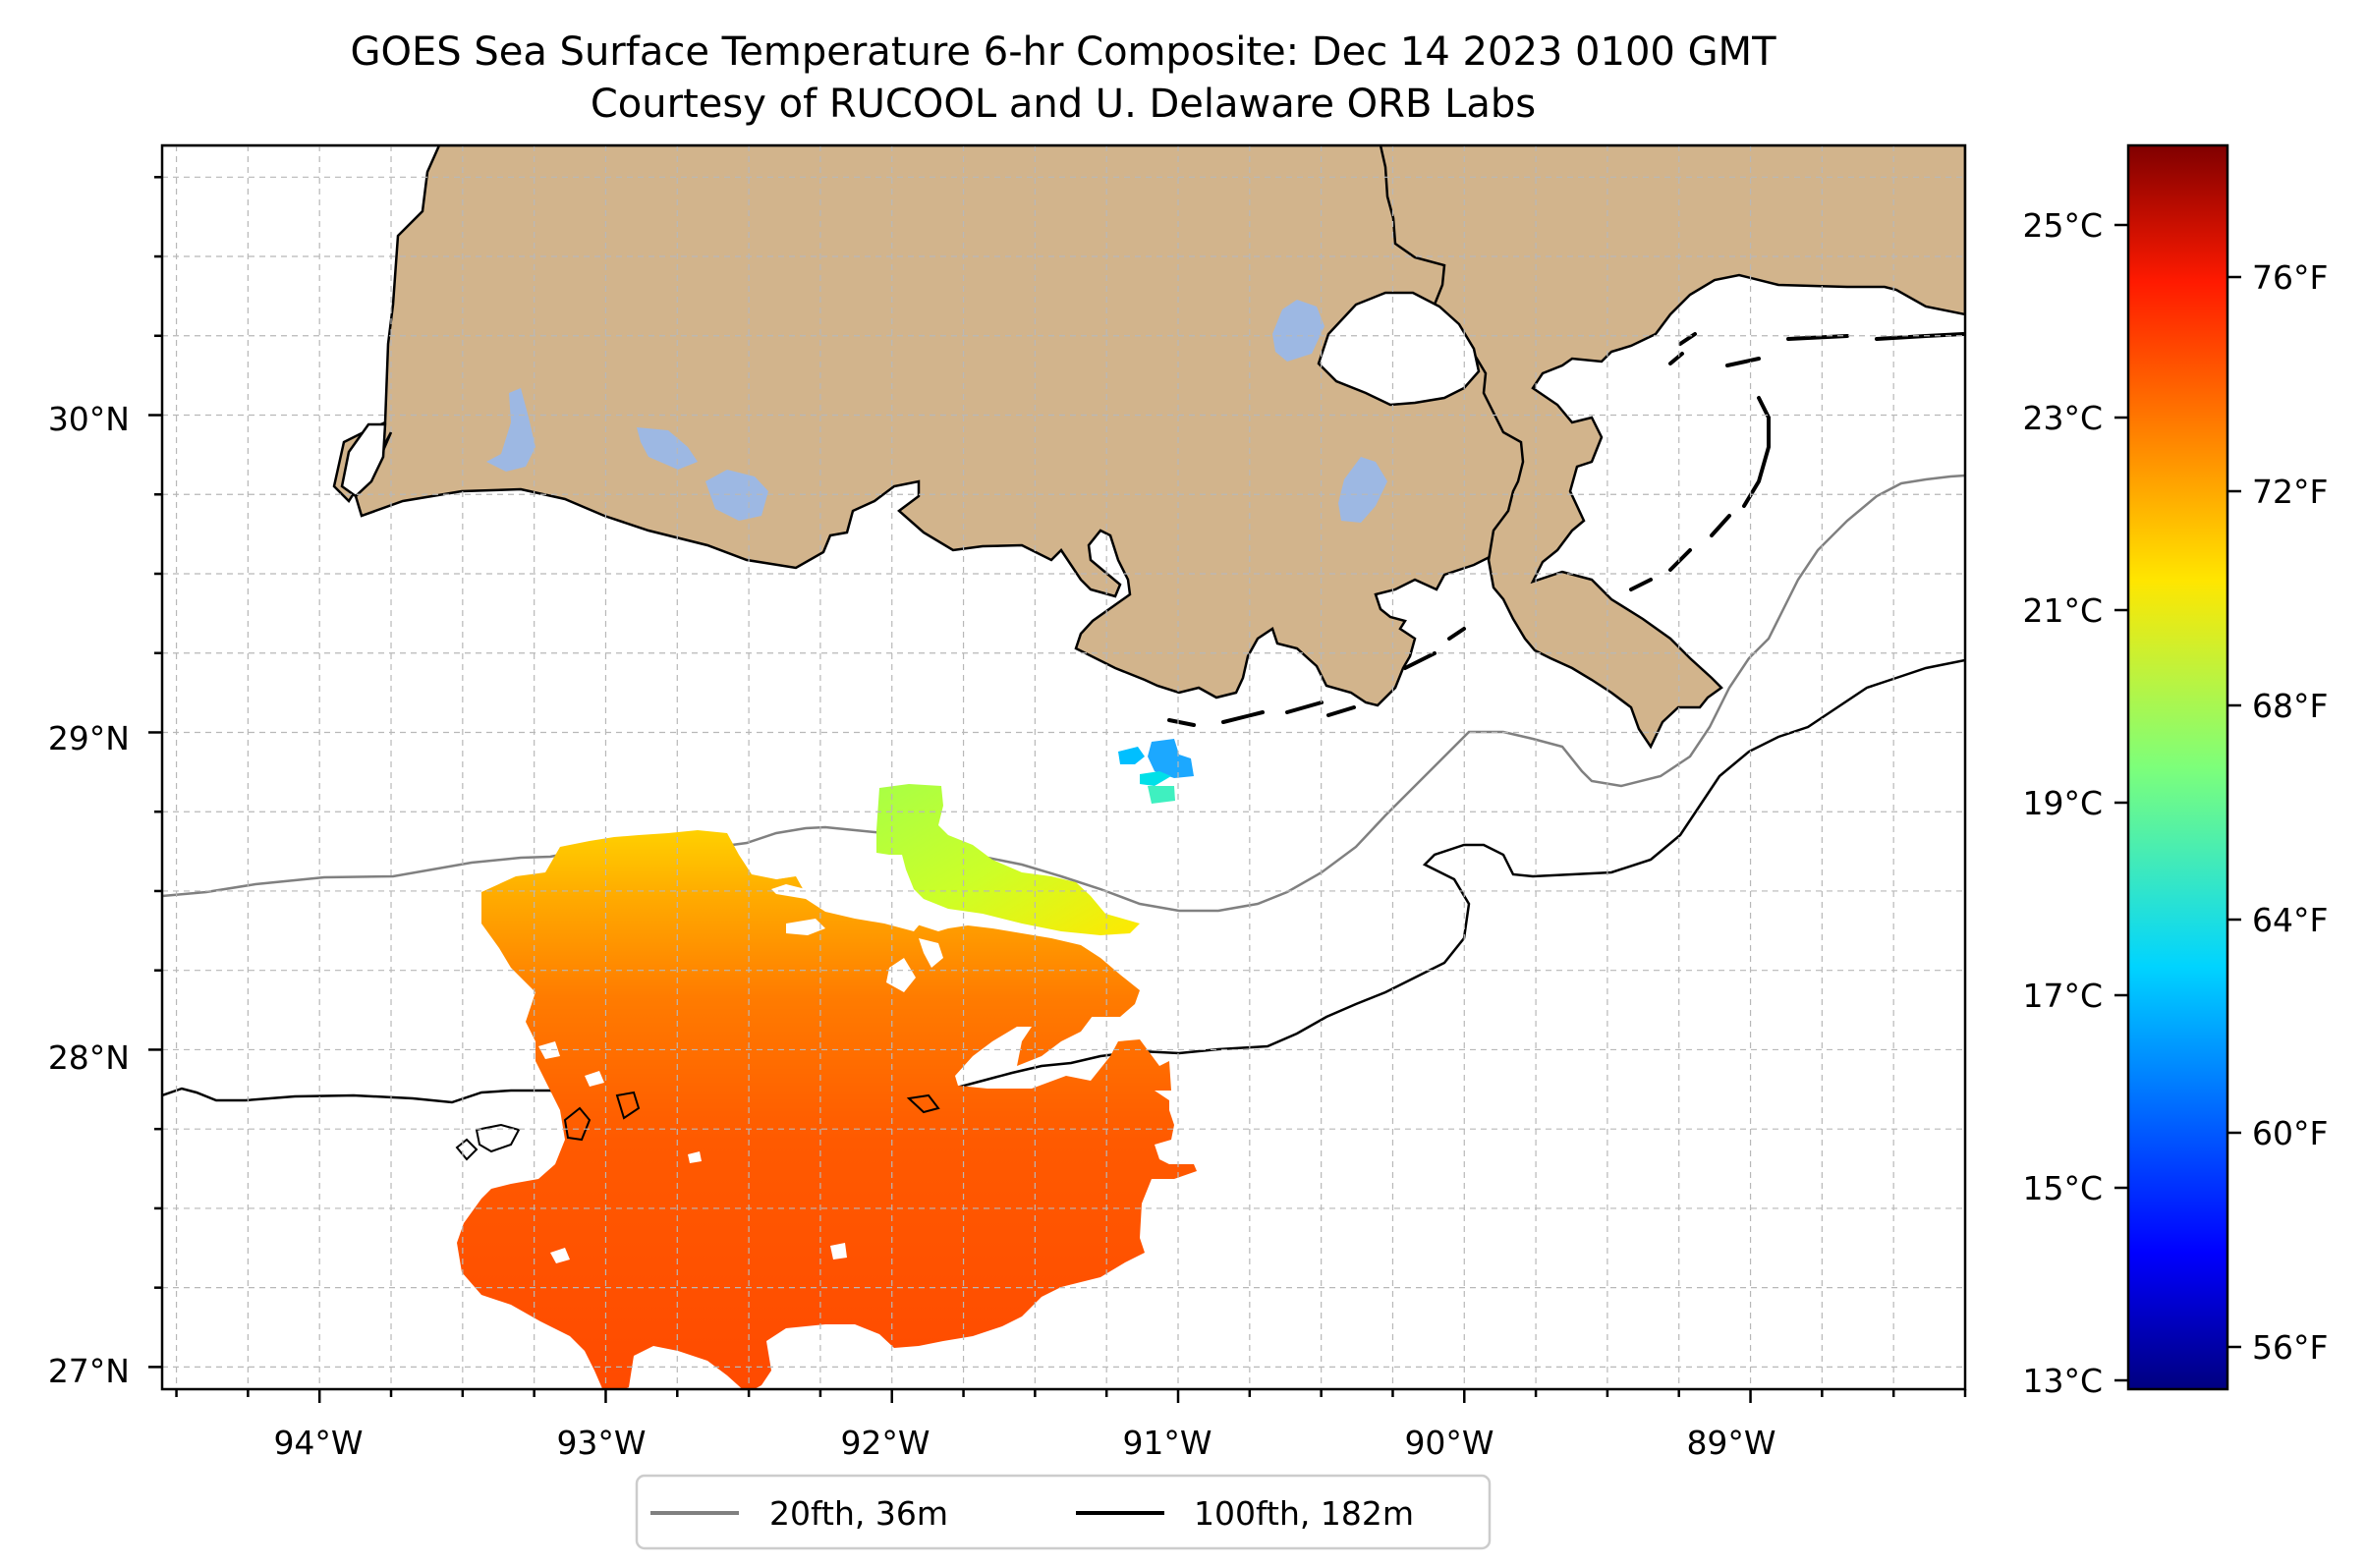 This screenshot has height=1568, width=2367. What do you see at coordinates (1399, 349) in the screenshot?
I see `lake-pontchartrain` at bounding box center [1399, 349].